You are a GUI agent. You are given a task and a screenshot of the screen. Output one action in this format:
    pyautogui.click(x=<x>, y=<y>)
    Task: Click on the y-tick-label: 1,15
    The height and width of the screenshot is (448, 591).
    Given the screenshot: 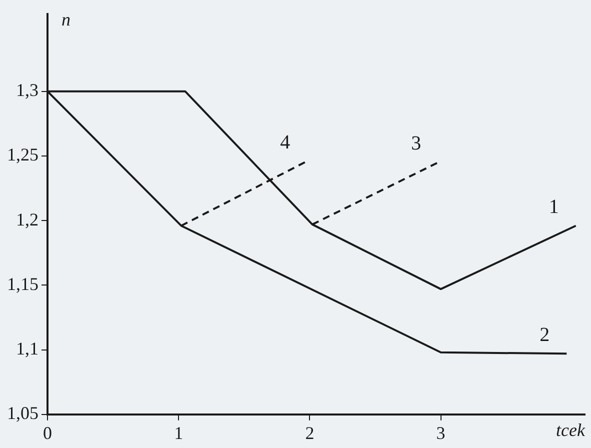 What is the action you would take?
    pyautogui.click(x=22, y=284)
    